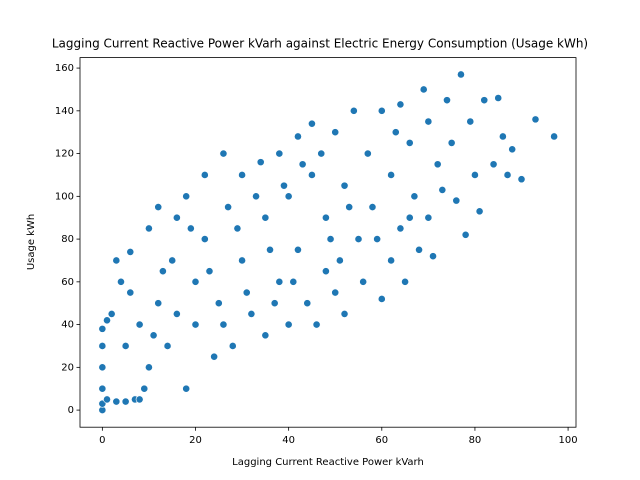 This screenshot has width=640, height=480. What do you see at coordinates (64, 154) in the screenshot?
I see `y-tick-label: 120` at bounding box center [64, 154].